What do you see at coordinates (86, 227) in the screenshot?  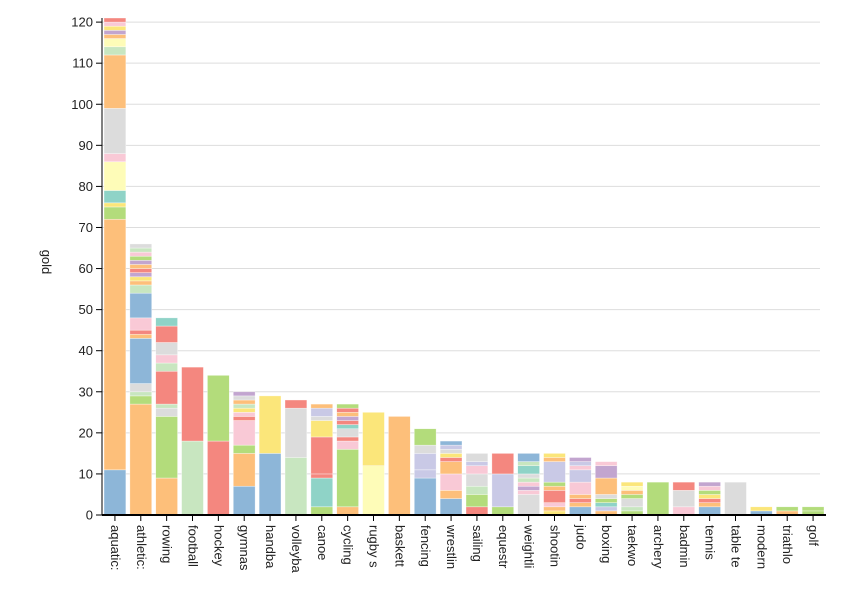 I see `y-tick-label: 70` at bounding box center [86, 227].